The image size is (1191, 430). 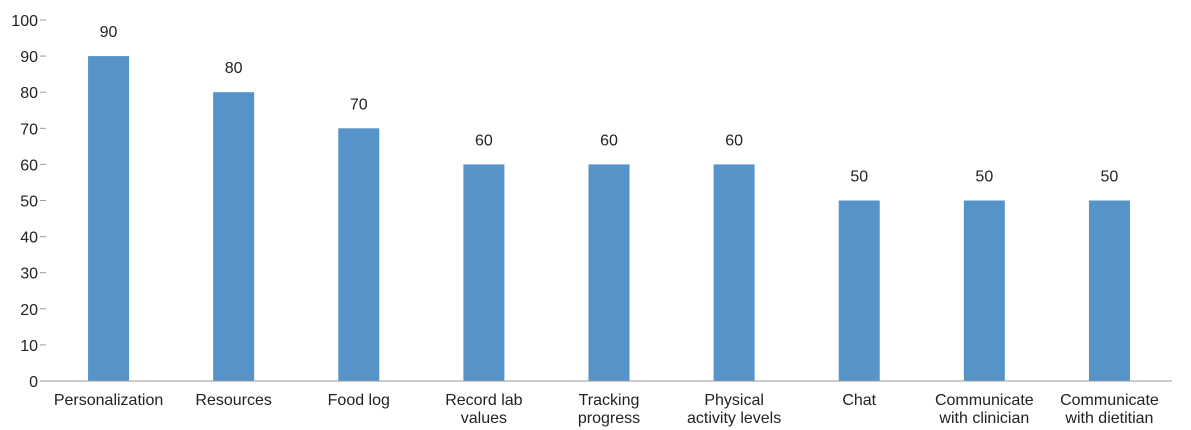 I want to click on y-tick-label: 90, so click(x=29, y=57).